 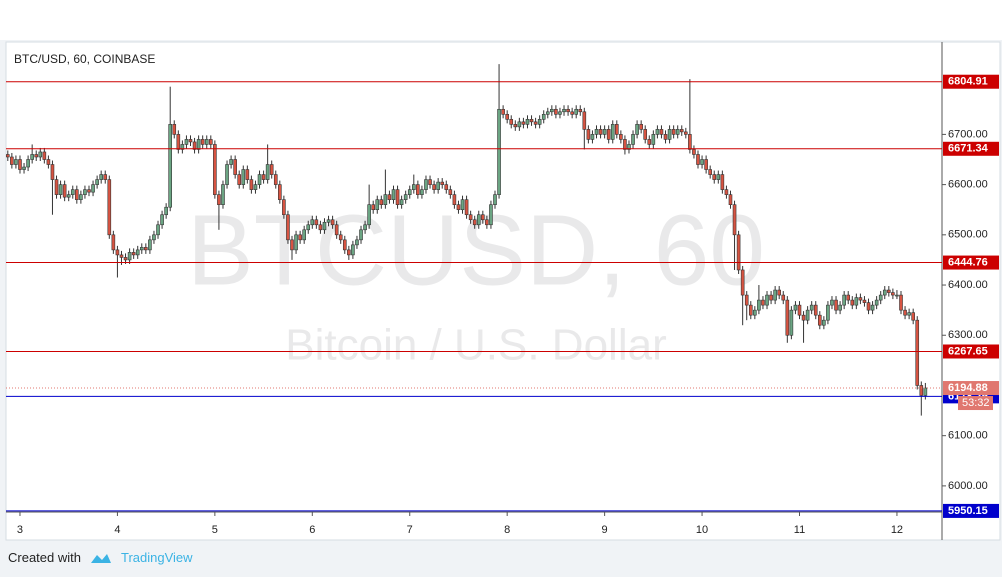 I want to click on level-label: 5950.15, so click(x=968, y=511).